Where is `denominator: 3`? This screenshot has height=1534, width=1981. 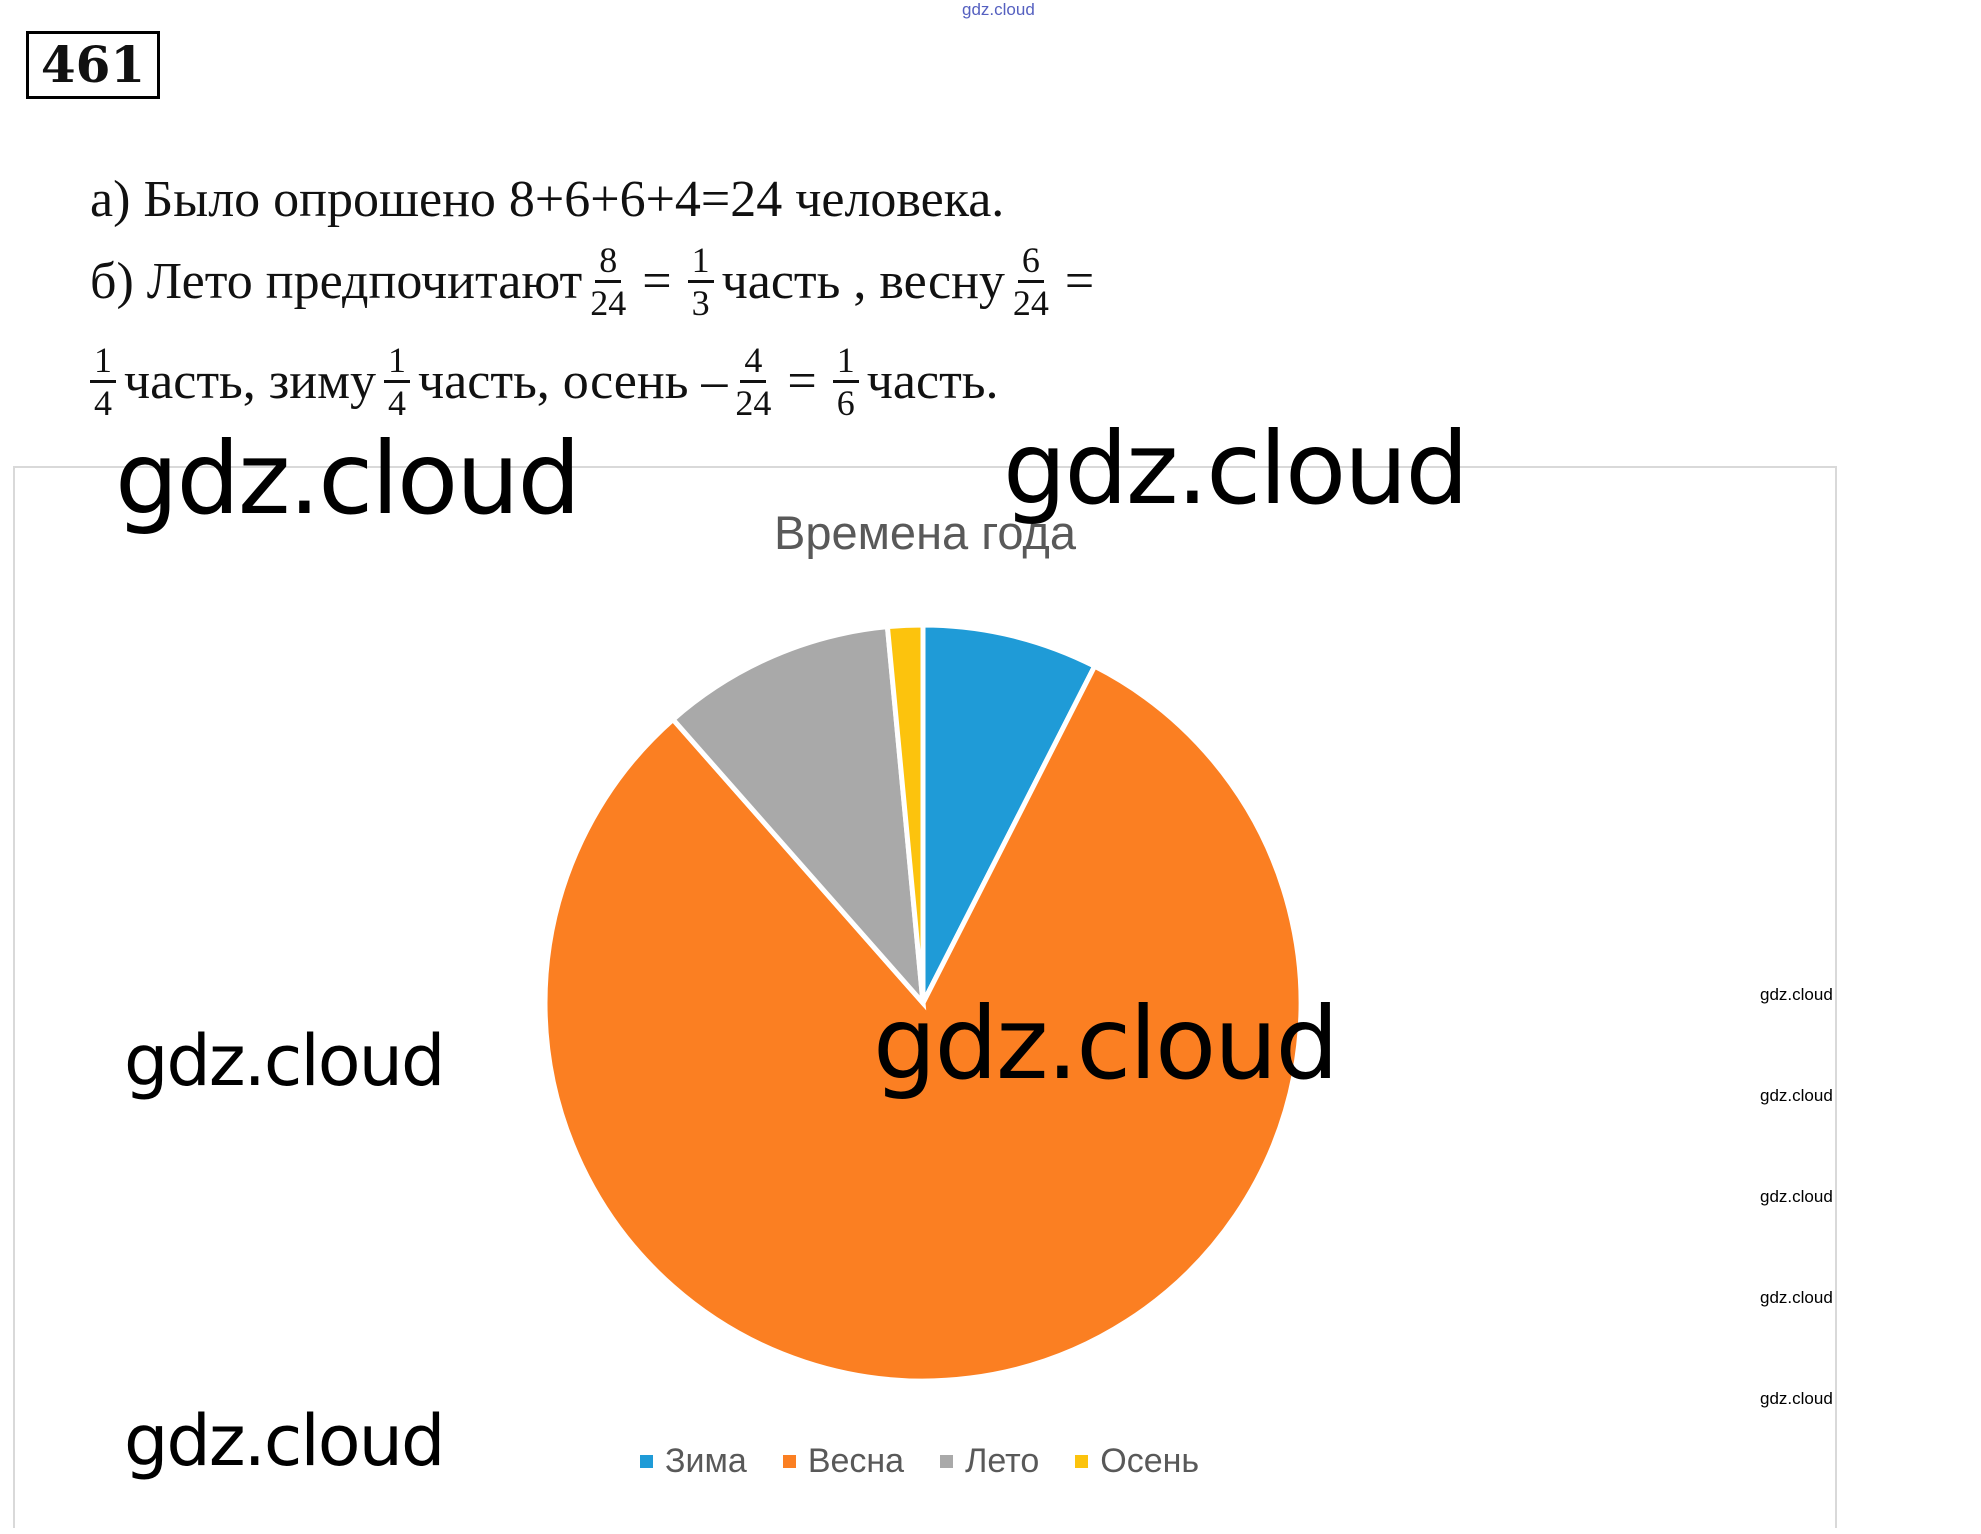
denominator: 3 is located at coordinates (700, 303).